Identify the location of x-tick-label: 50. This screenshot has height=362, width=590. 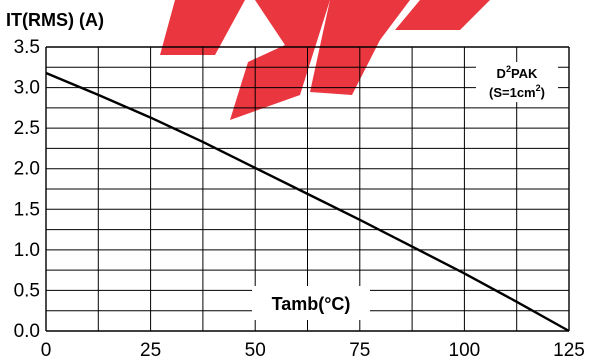
(255, 350).